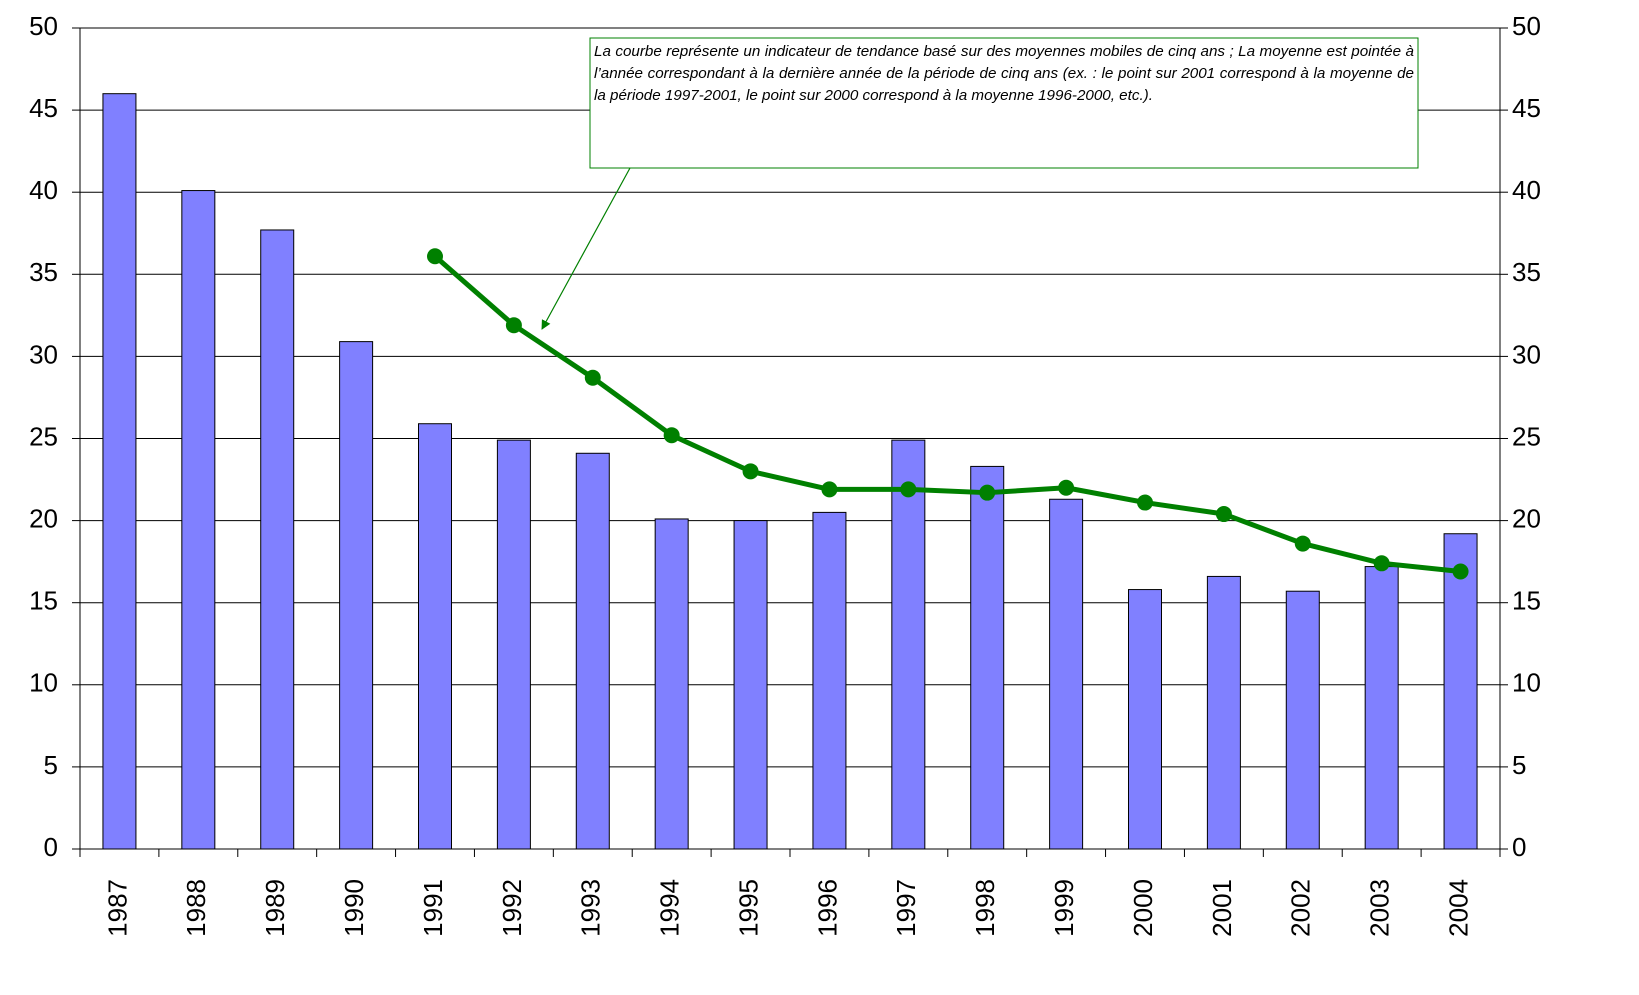  Describe the element at coordinates (43, 518) in the screenshot. I see `y-tick-label: 20` at that location.